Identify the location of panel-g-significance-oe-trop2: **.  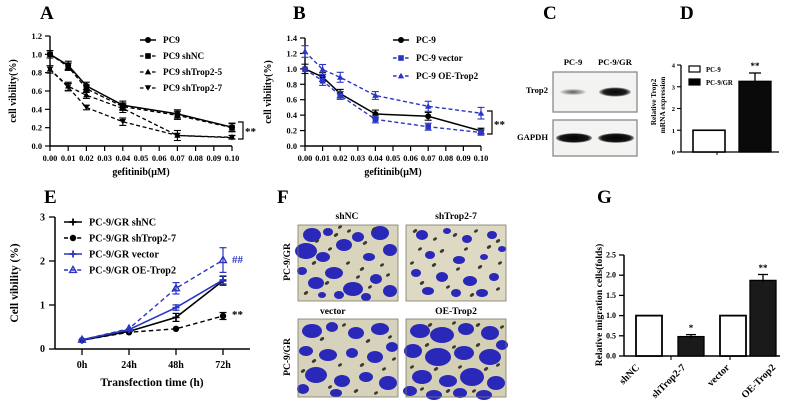
(764, 268).